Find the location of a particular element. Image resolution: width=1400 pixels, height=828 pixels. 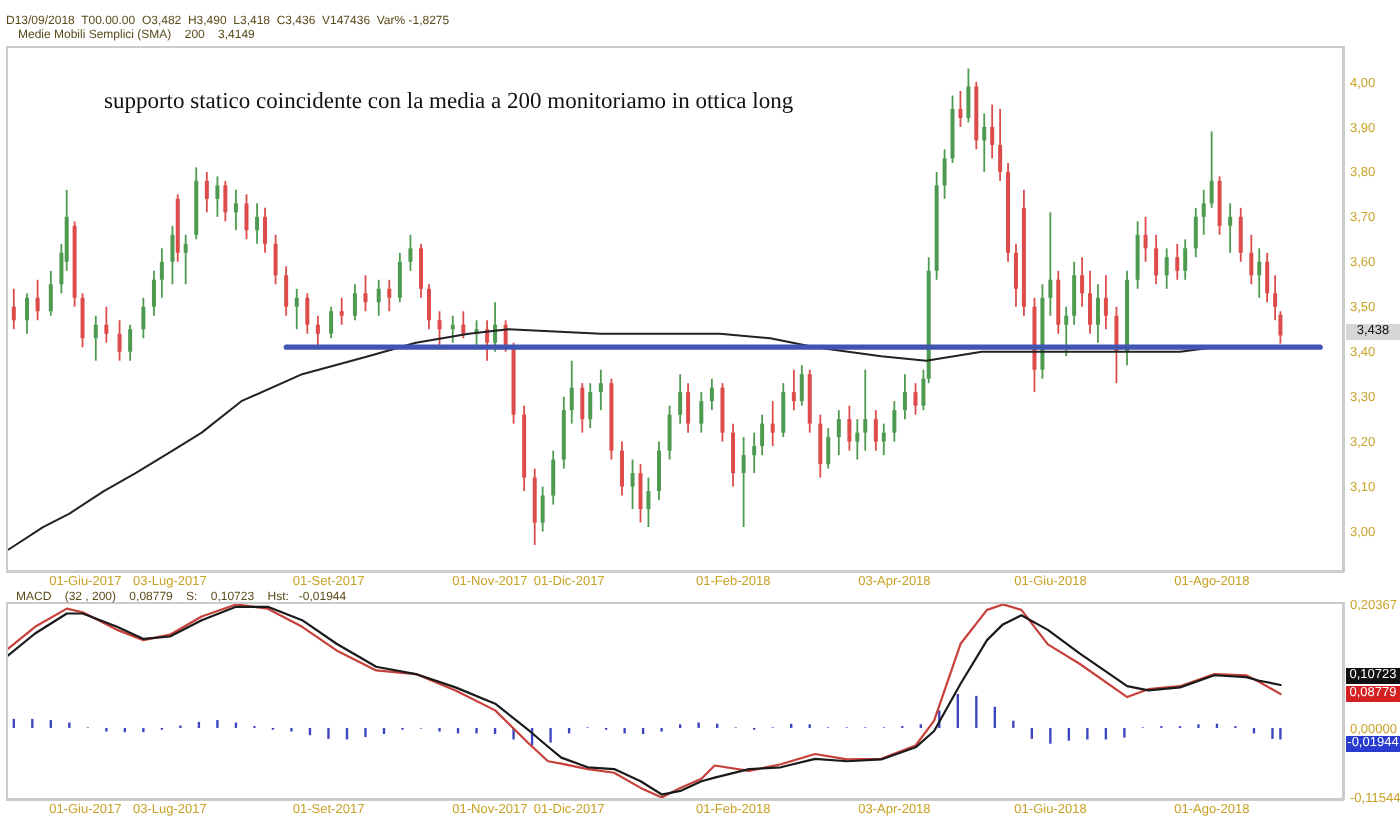

text: supporto statico coincidente con la media a 200 monitoriamo in ottica long is located at coordinates (449, 103).